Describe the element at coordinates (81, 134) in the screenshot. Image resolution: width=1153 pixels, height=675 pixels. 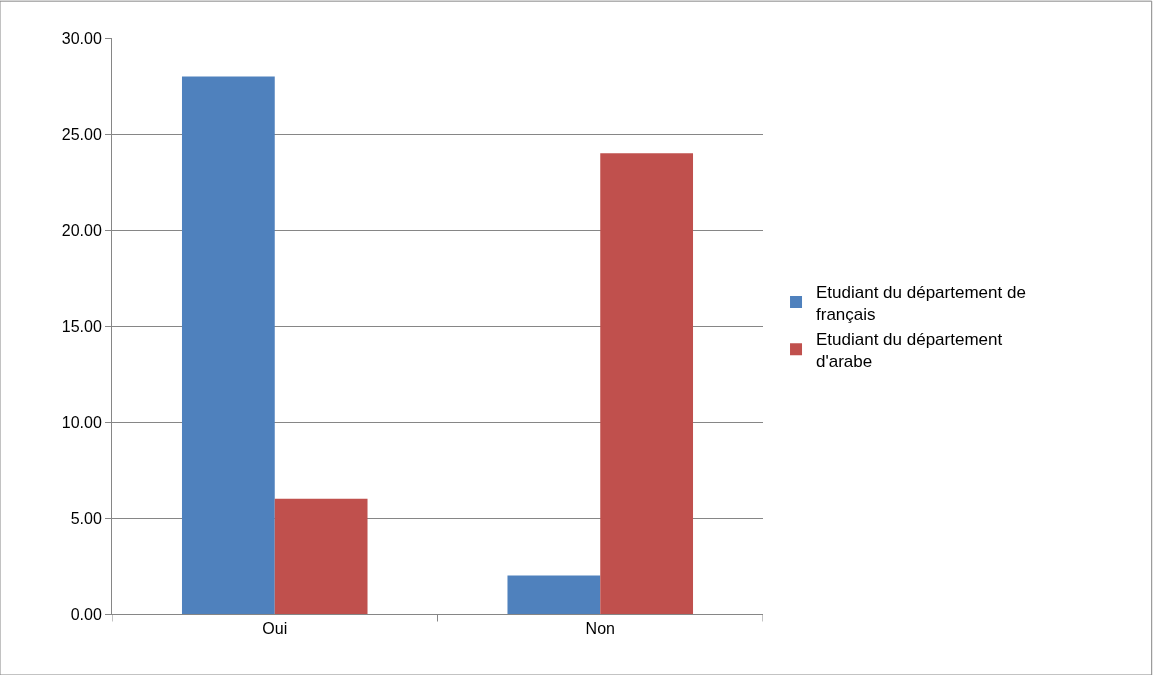
I see `y-tick-label: 25.00` at that location.